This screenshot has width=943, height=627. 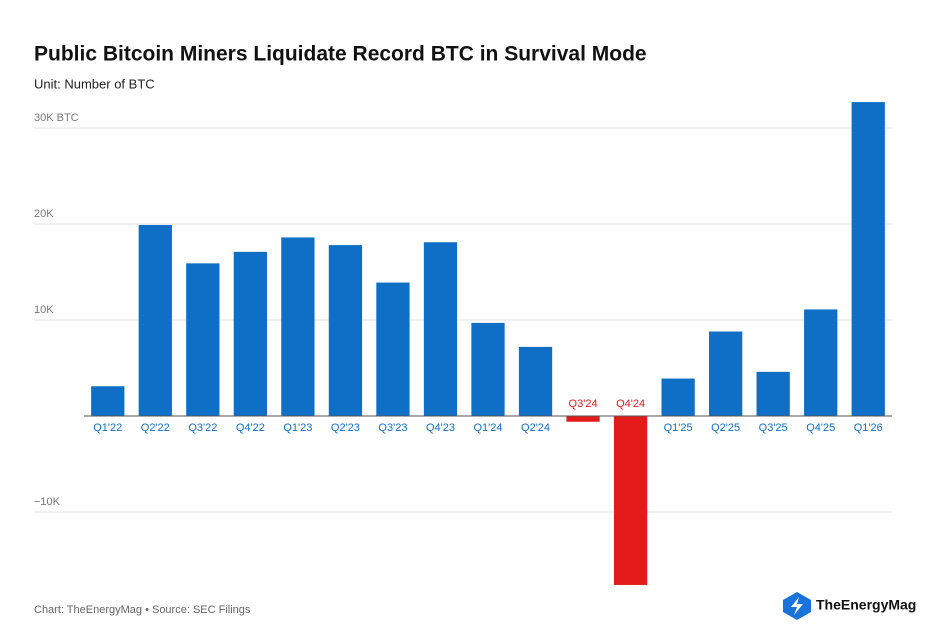 What do you see at coordinates (868, 428) in the screenshot?
I see `x-tick-label: Q1'26` at bounding box center [868, 428].